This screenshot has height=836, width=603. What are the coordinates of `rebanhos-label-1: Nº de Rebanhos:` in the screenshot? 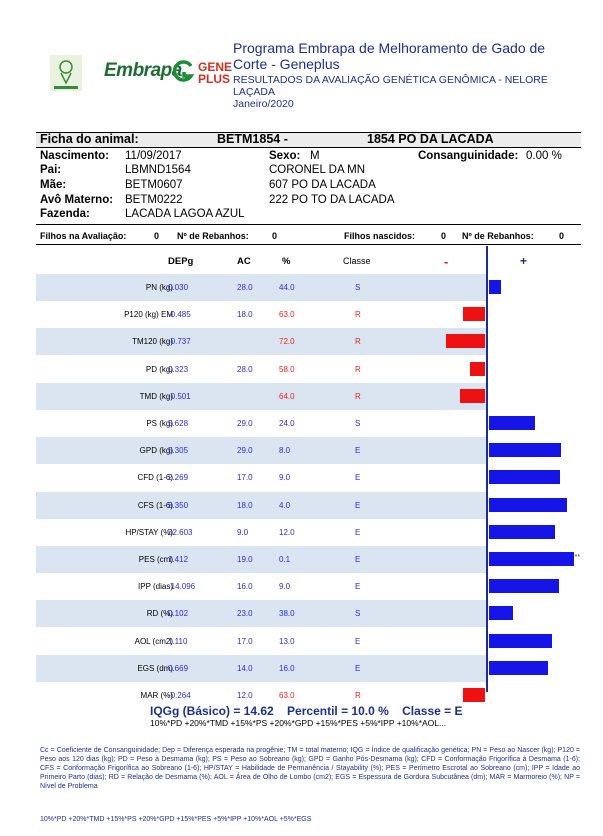 It's located at (213, 236).